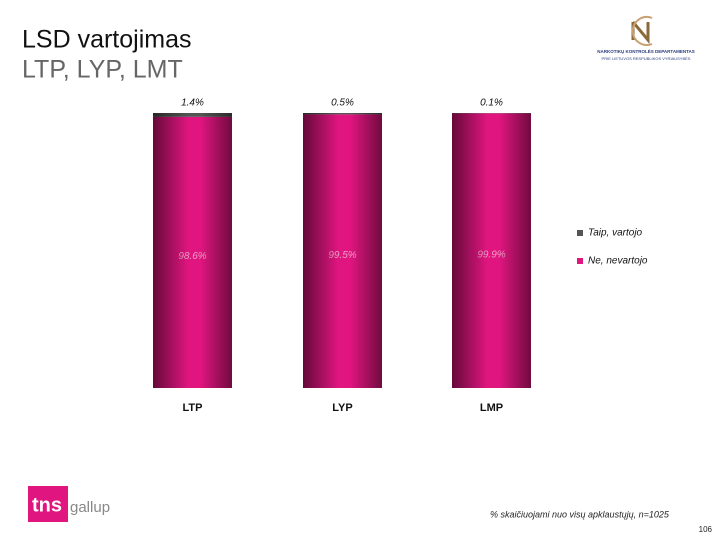  I want to click on logo-text: tns, so click(47, 505).